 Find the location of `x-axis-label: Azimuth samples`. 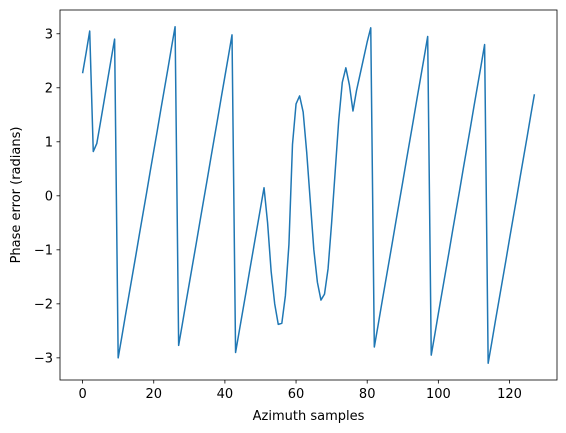

x-axis-label: Azimuth samples is located at coordinates (309, 416).